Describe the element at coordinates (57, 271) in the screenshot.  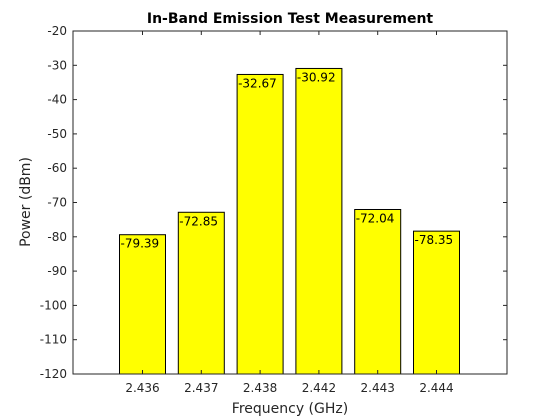
I see `y-tick-label: -90` at that location.